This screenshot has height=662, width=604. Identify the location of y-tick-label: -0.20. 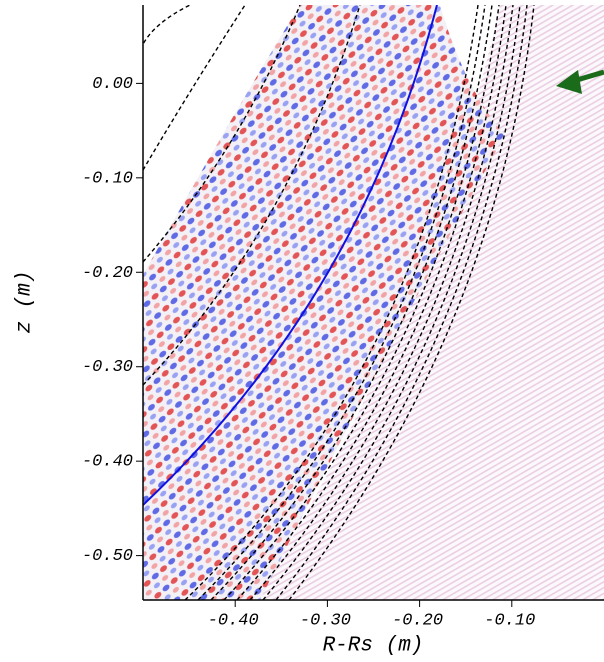
(107, 273).